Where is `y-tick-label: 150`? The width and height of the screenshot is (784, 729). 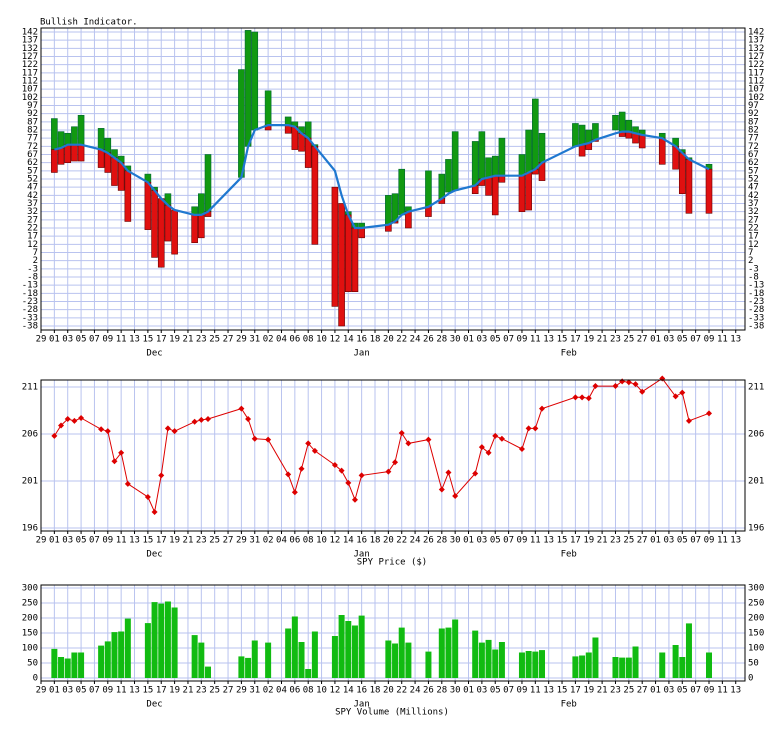
y-tick-label: 150 is located at coordinates (756, 634).